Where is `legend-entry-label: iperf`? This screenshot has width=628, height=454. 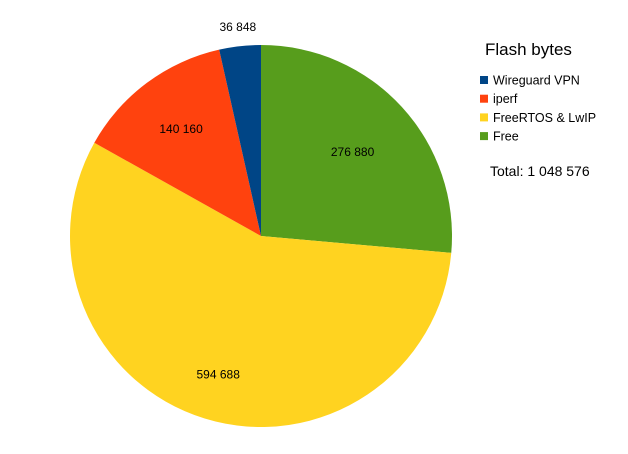
legend-entry-label: iperf is located at coordinates (505, 99).